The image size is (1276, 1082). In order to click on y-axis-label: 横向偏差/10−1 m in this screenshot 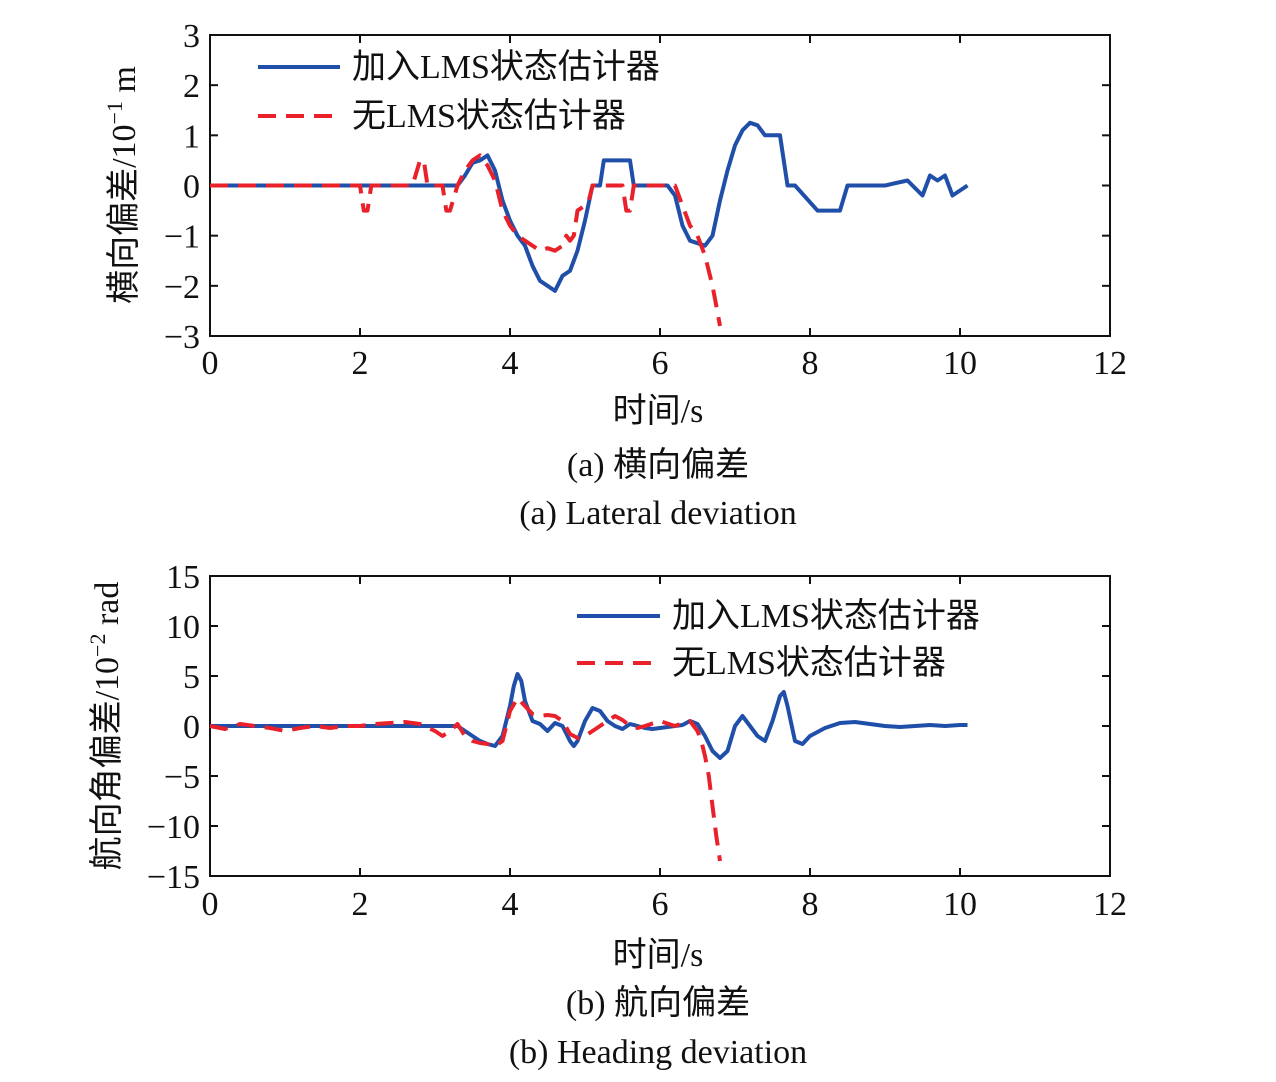, I will do `click(122, 185)`.